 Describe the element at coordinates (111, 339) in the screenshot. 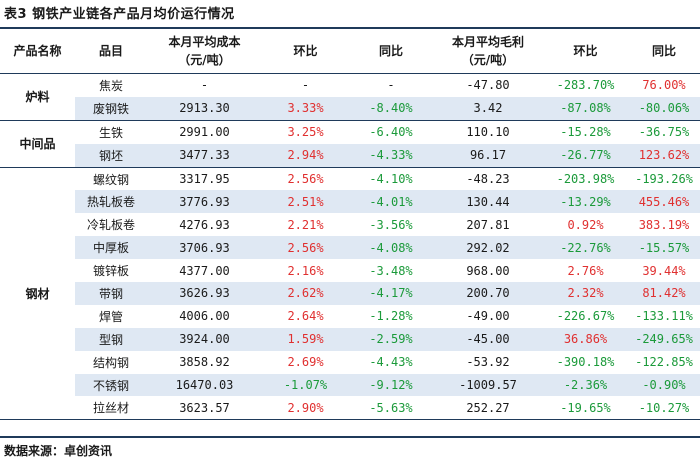

I see `item-name: 型钢` at that location.